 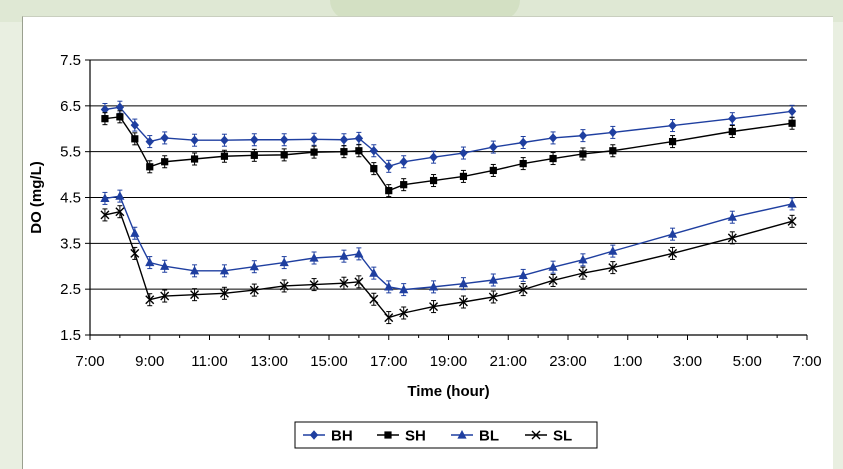 I want to click on y-tick-label: 7.5, so click(x=70, y=60).